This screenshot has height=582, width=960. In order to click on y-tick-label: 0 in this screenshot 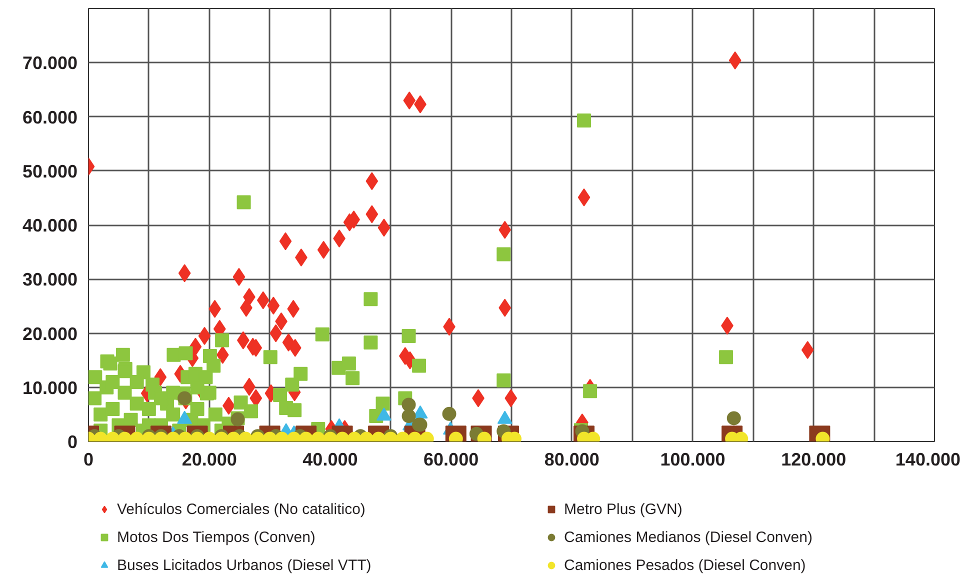, I will do `click(72, 442)`.